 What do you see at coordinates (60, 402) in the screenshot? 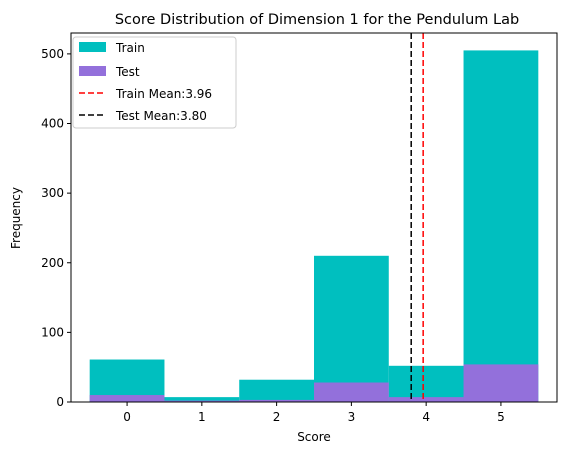
I see `y-tick-label-0: 0` at bounding box center [60, 402].